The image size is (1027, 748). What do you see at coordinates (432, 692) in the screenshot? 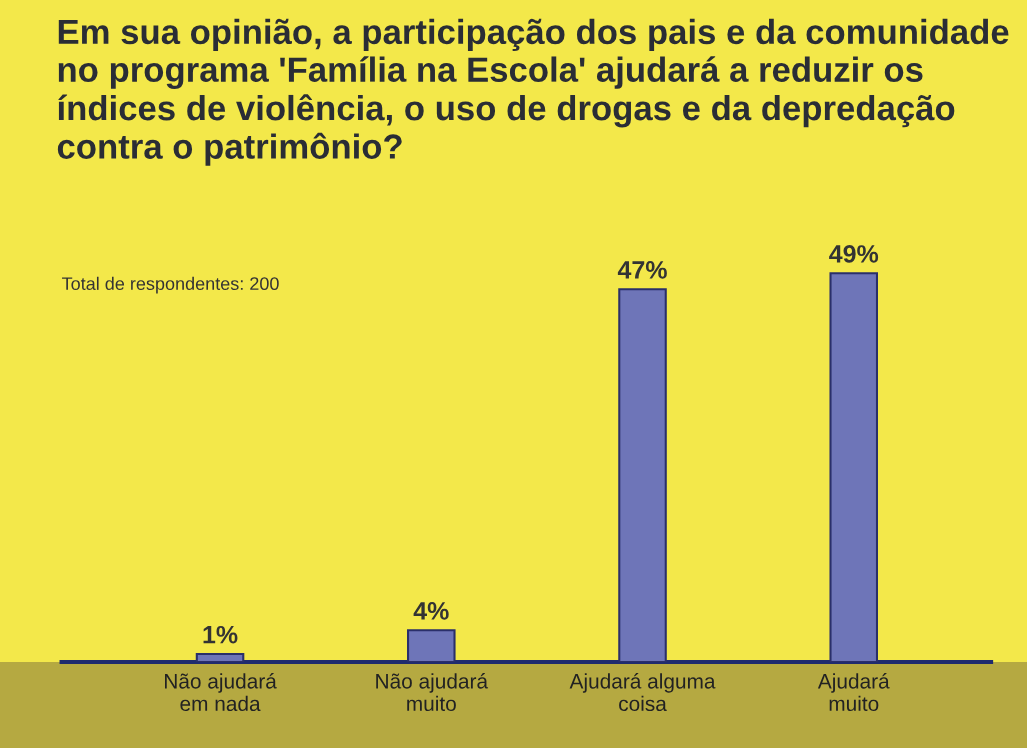
I see `x-tick-label: Não ajudará muito` at bounding box center [432, 692].